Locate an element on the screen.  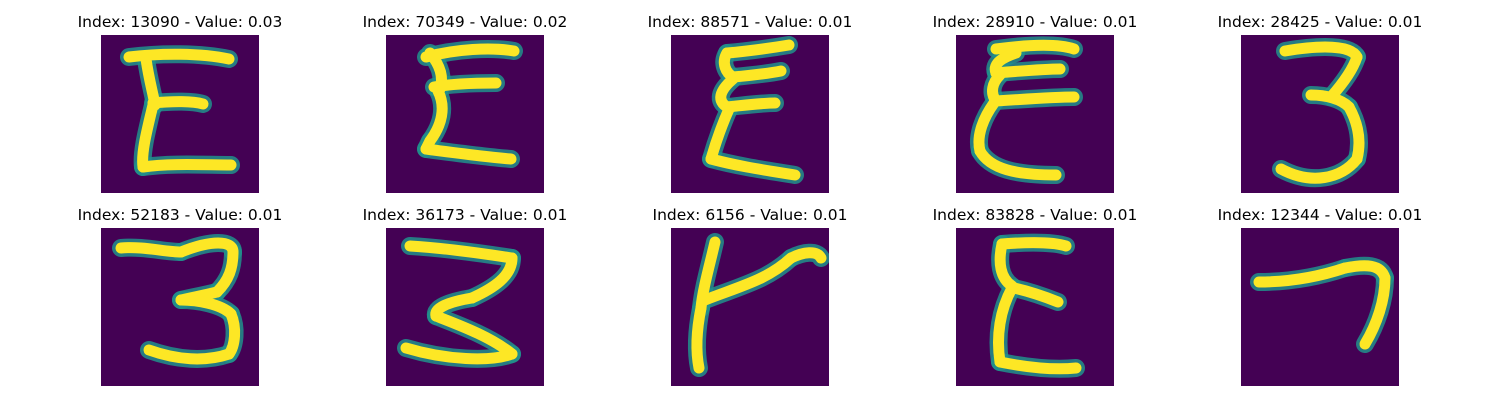
panel-title: Index: 70349 - Value: 0.02 is located at coordinates (465, 22).